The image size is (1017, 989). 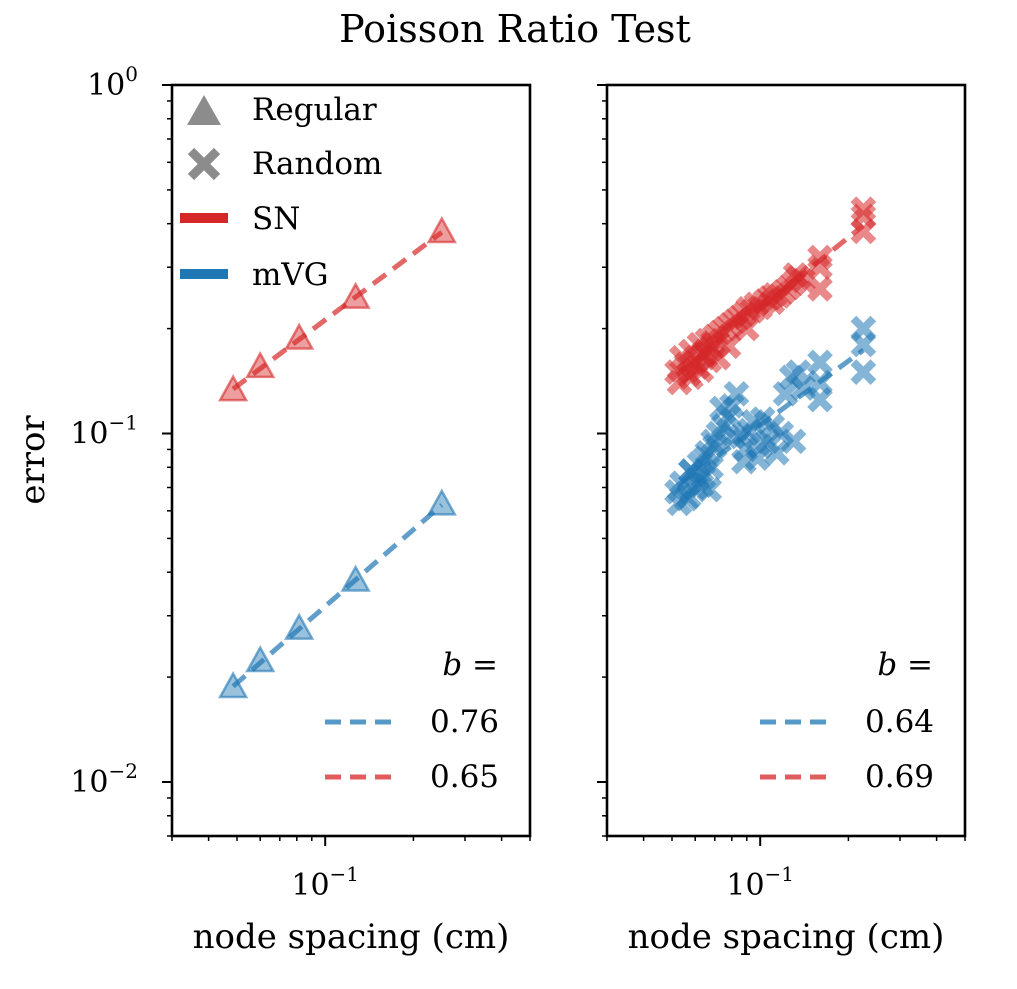 I want to click on left-fit-header: b =, so click(x=470, y=665).